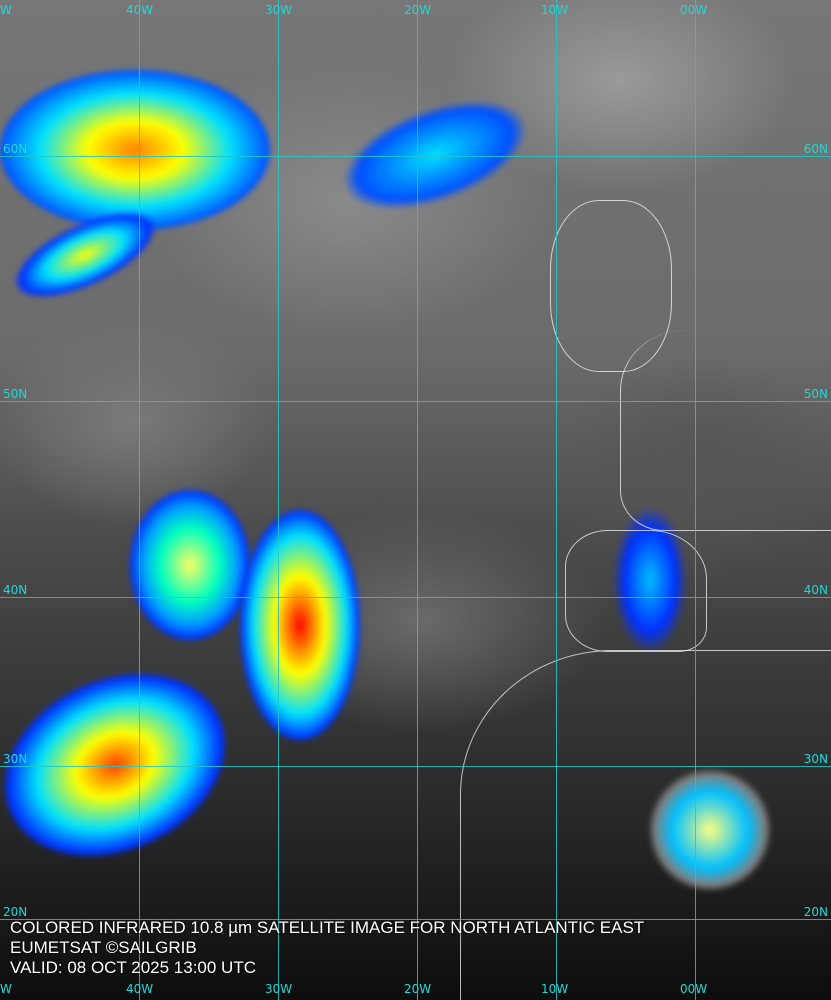 This screenshot has height=1000, width=831. I want to click on left-label: 40N, so click(15, 590).